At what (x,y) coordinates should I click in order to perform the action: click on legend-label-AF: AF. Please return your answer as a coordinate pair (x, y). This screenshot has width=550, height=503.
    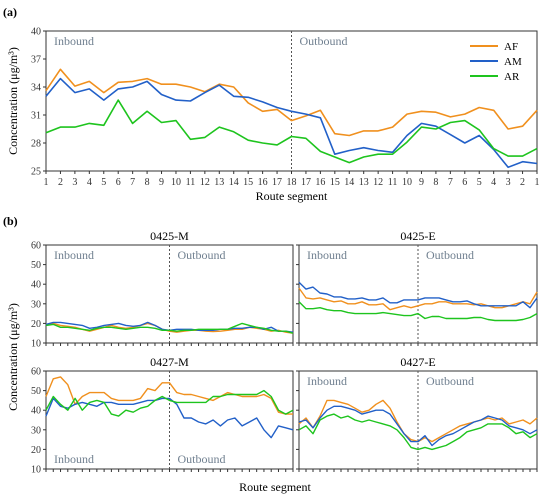
    Looking at the image, I should click on (511, 47).